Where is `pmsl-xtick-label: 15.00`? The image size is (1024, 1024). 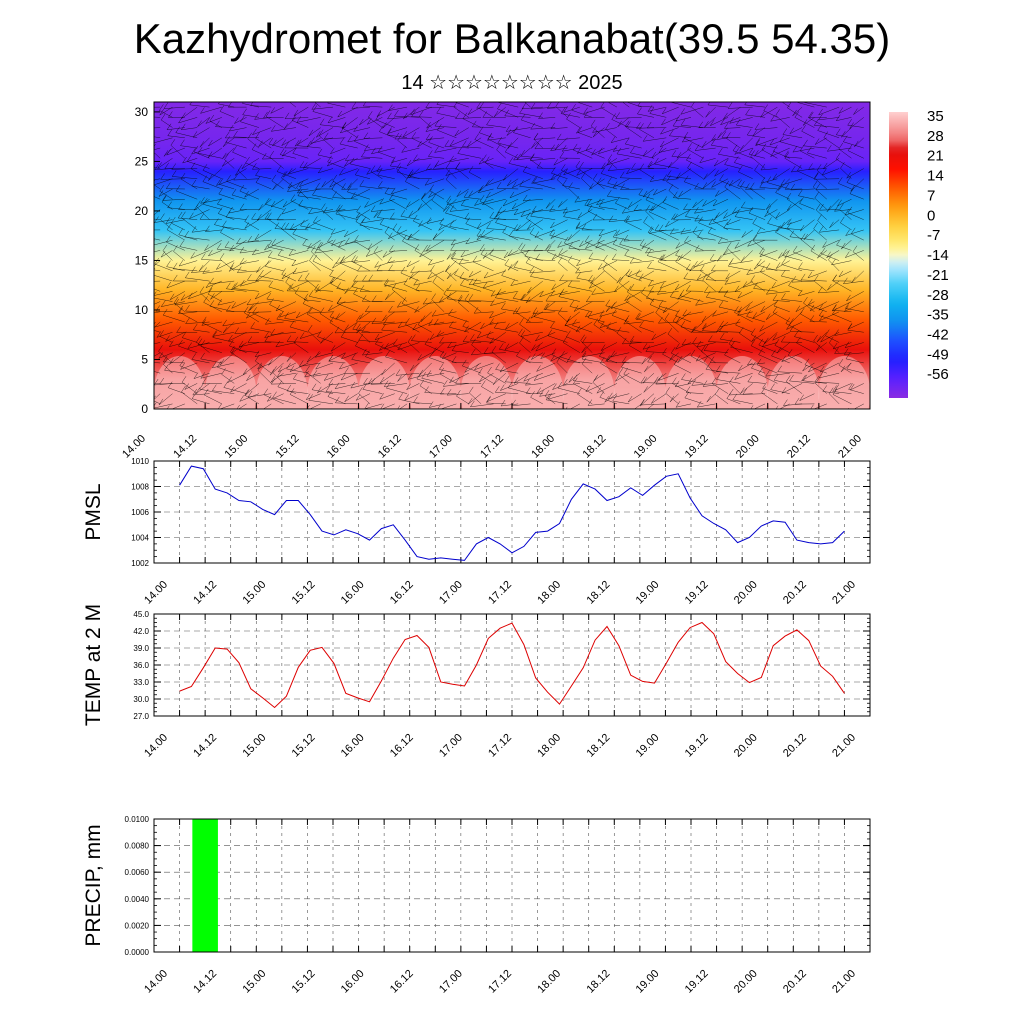
pmsl-xtick-label: 15.00 is located at coordinates (254, 593).